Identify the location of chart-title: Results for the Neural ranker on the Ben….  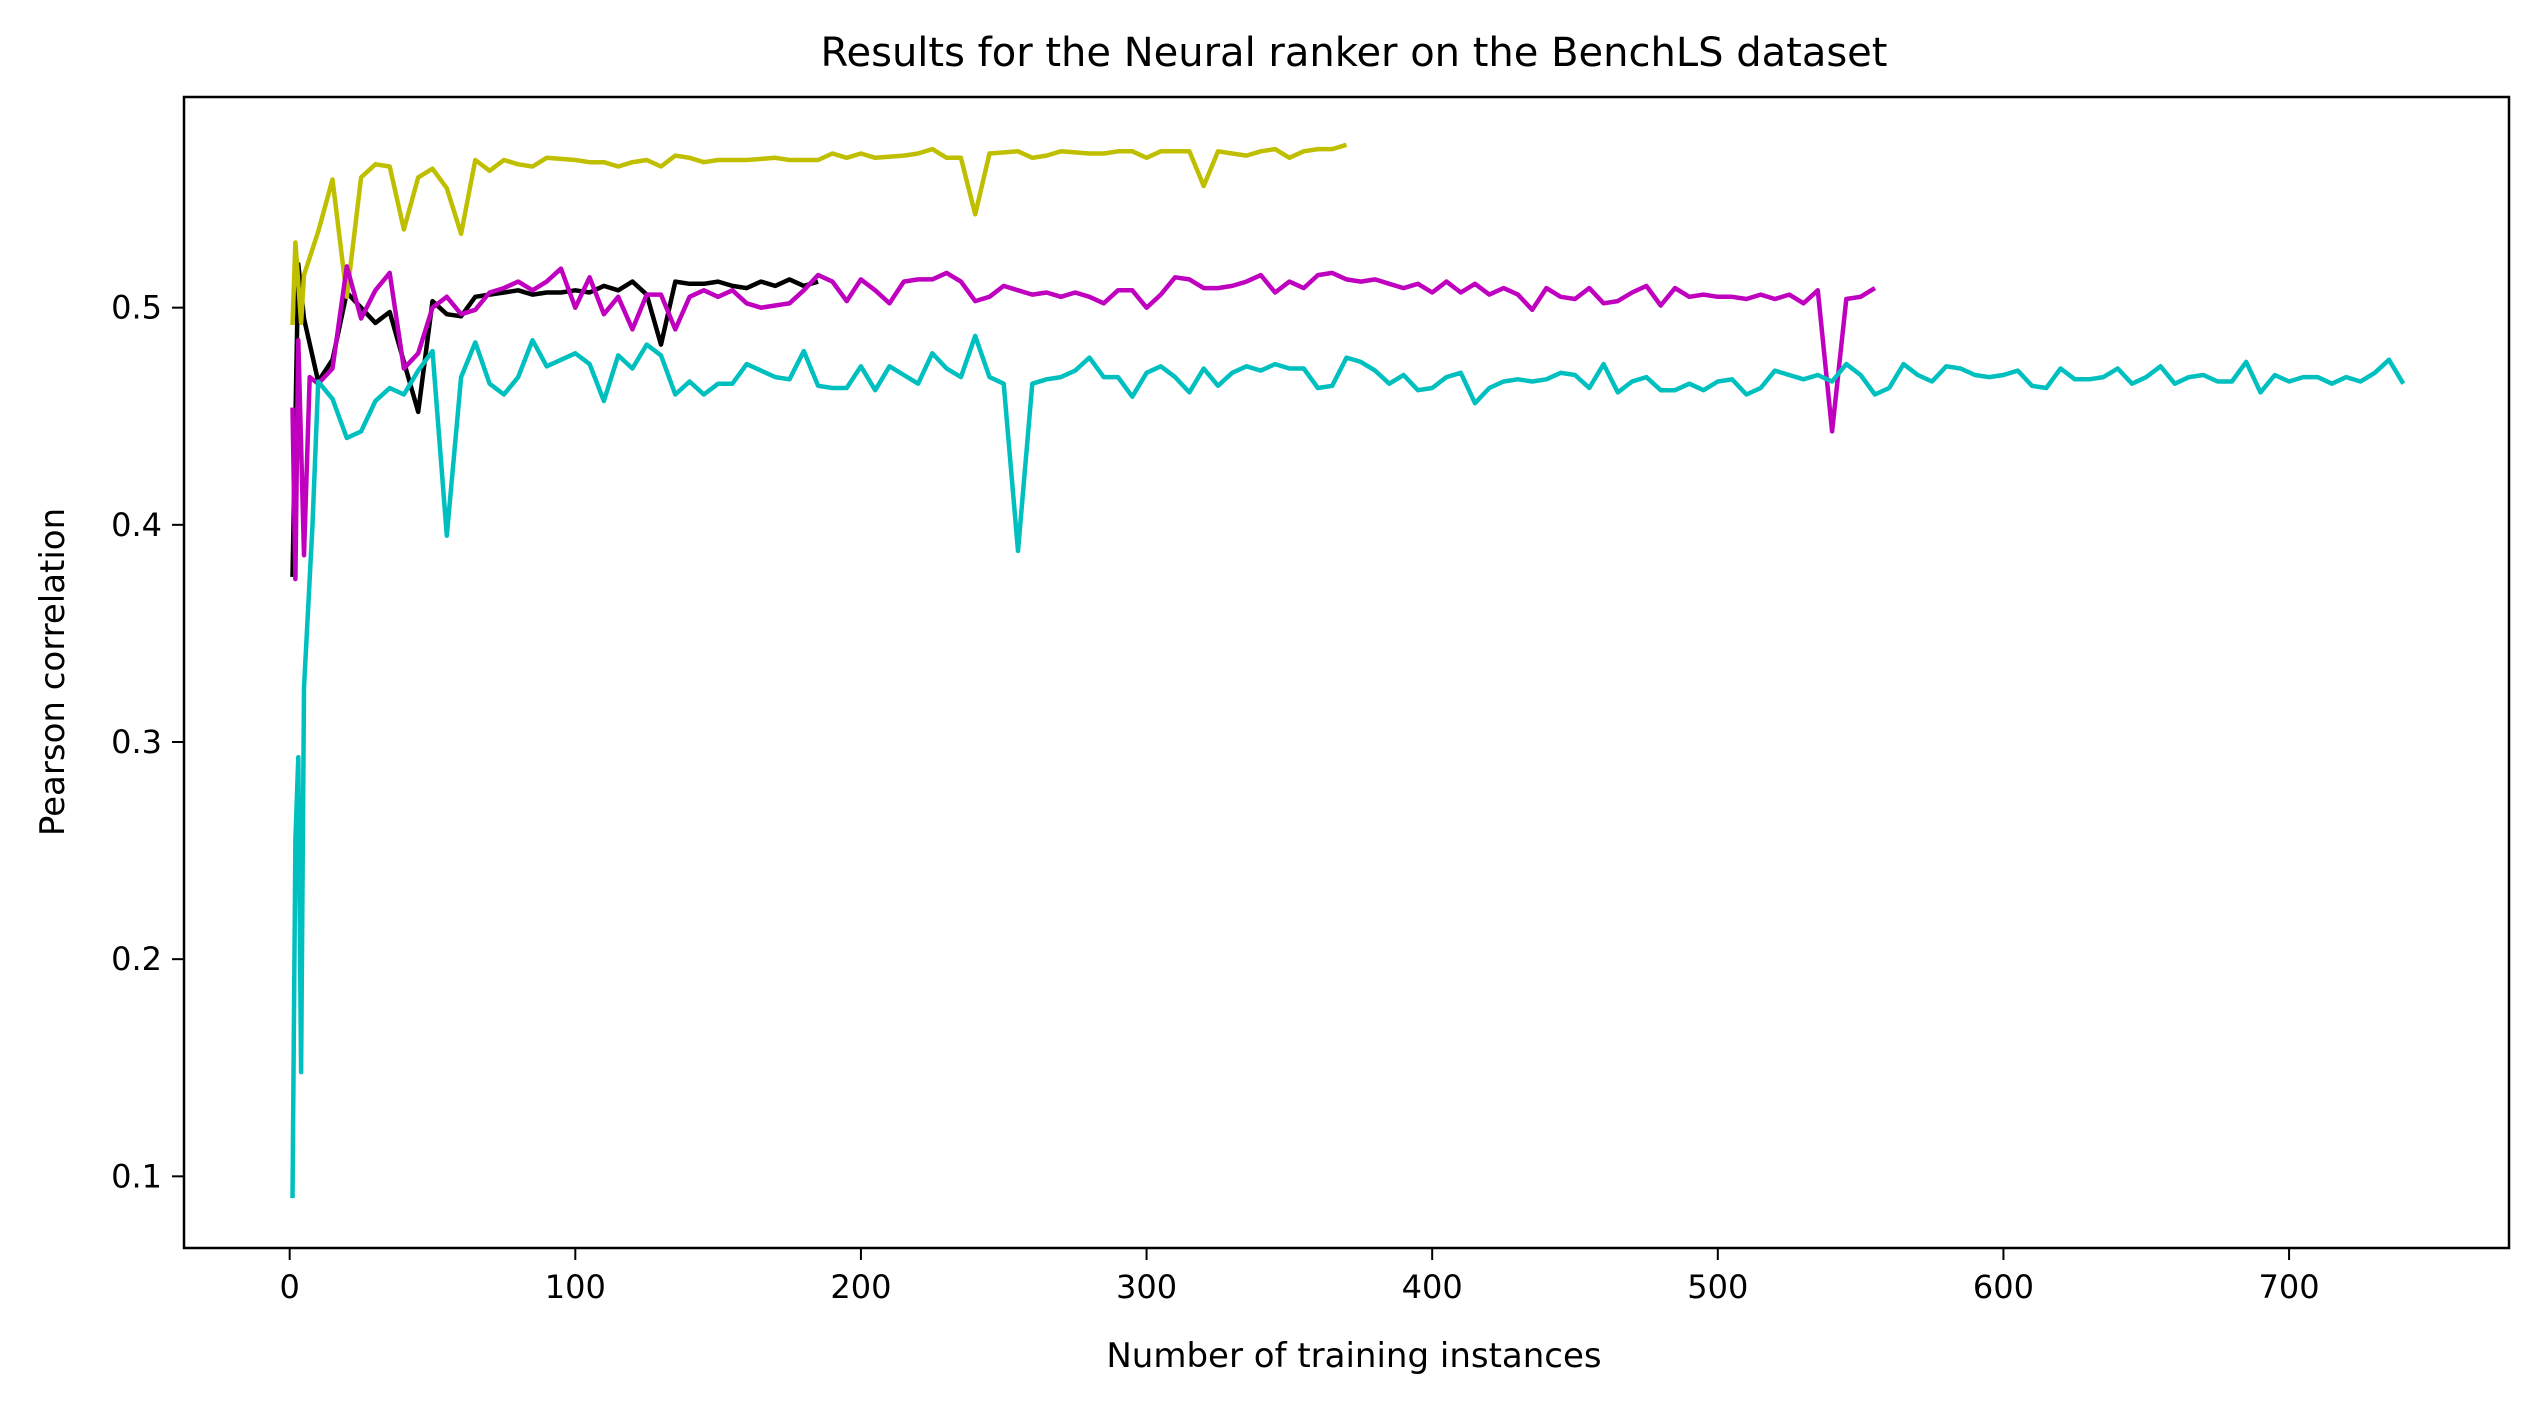
(1354, 53).